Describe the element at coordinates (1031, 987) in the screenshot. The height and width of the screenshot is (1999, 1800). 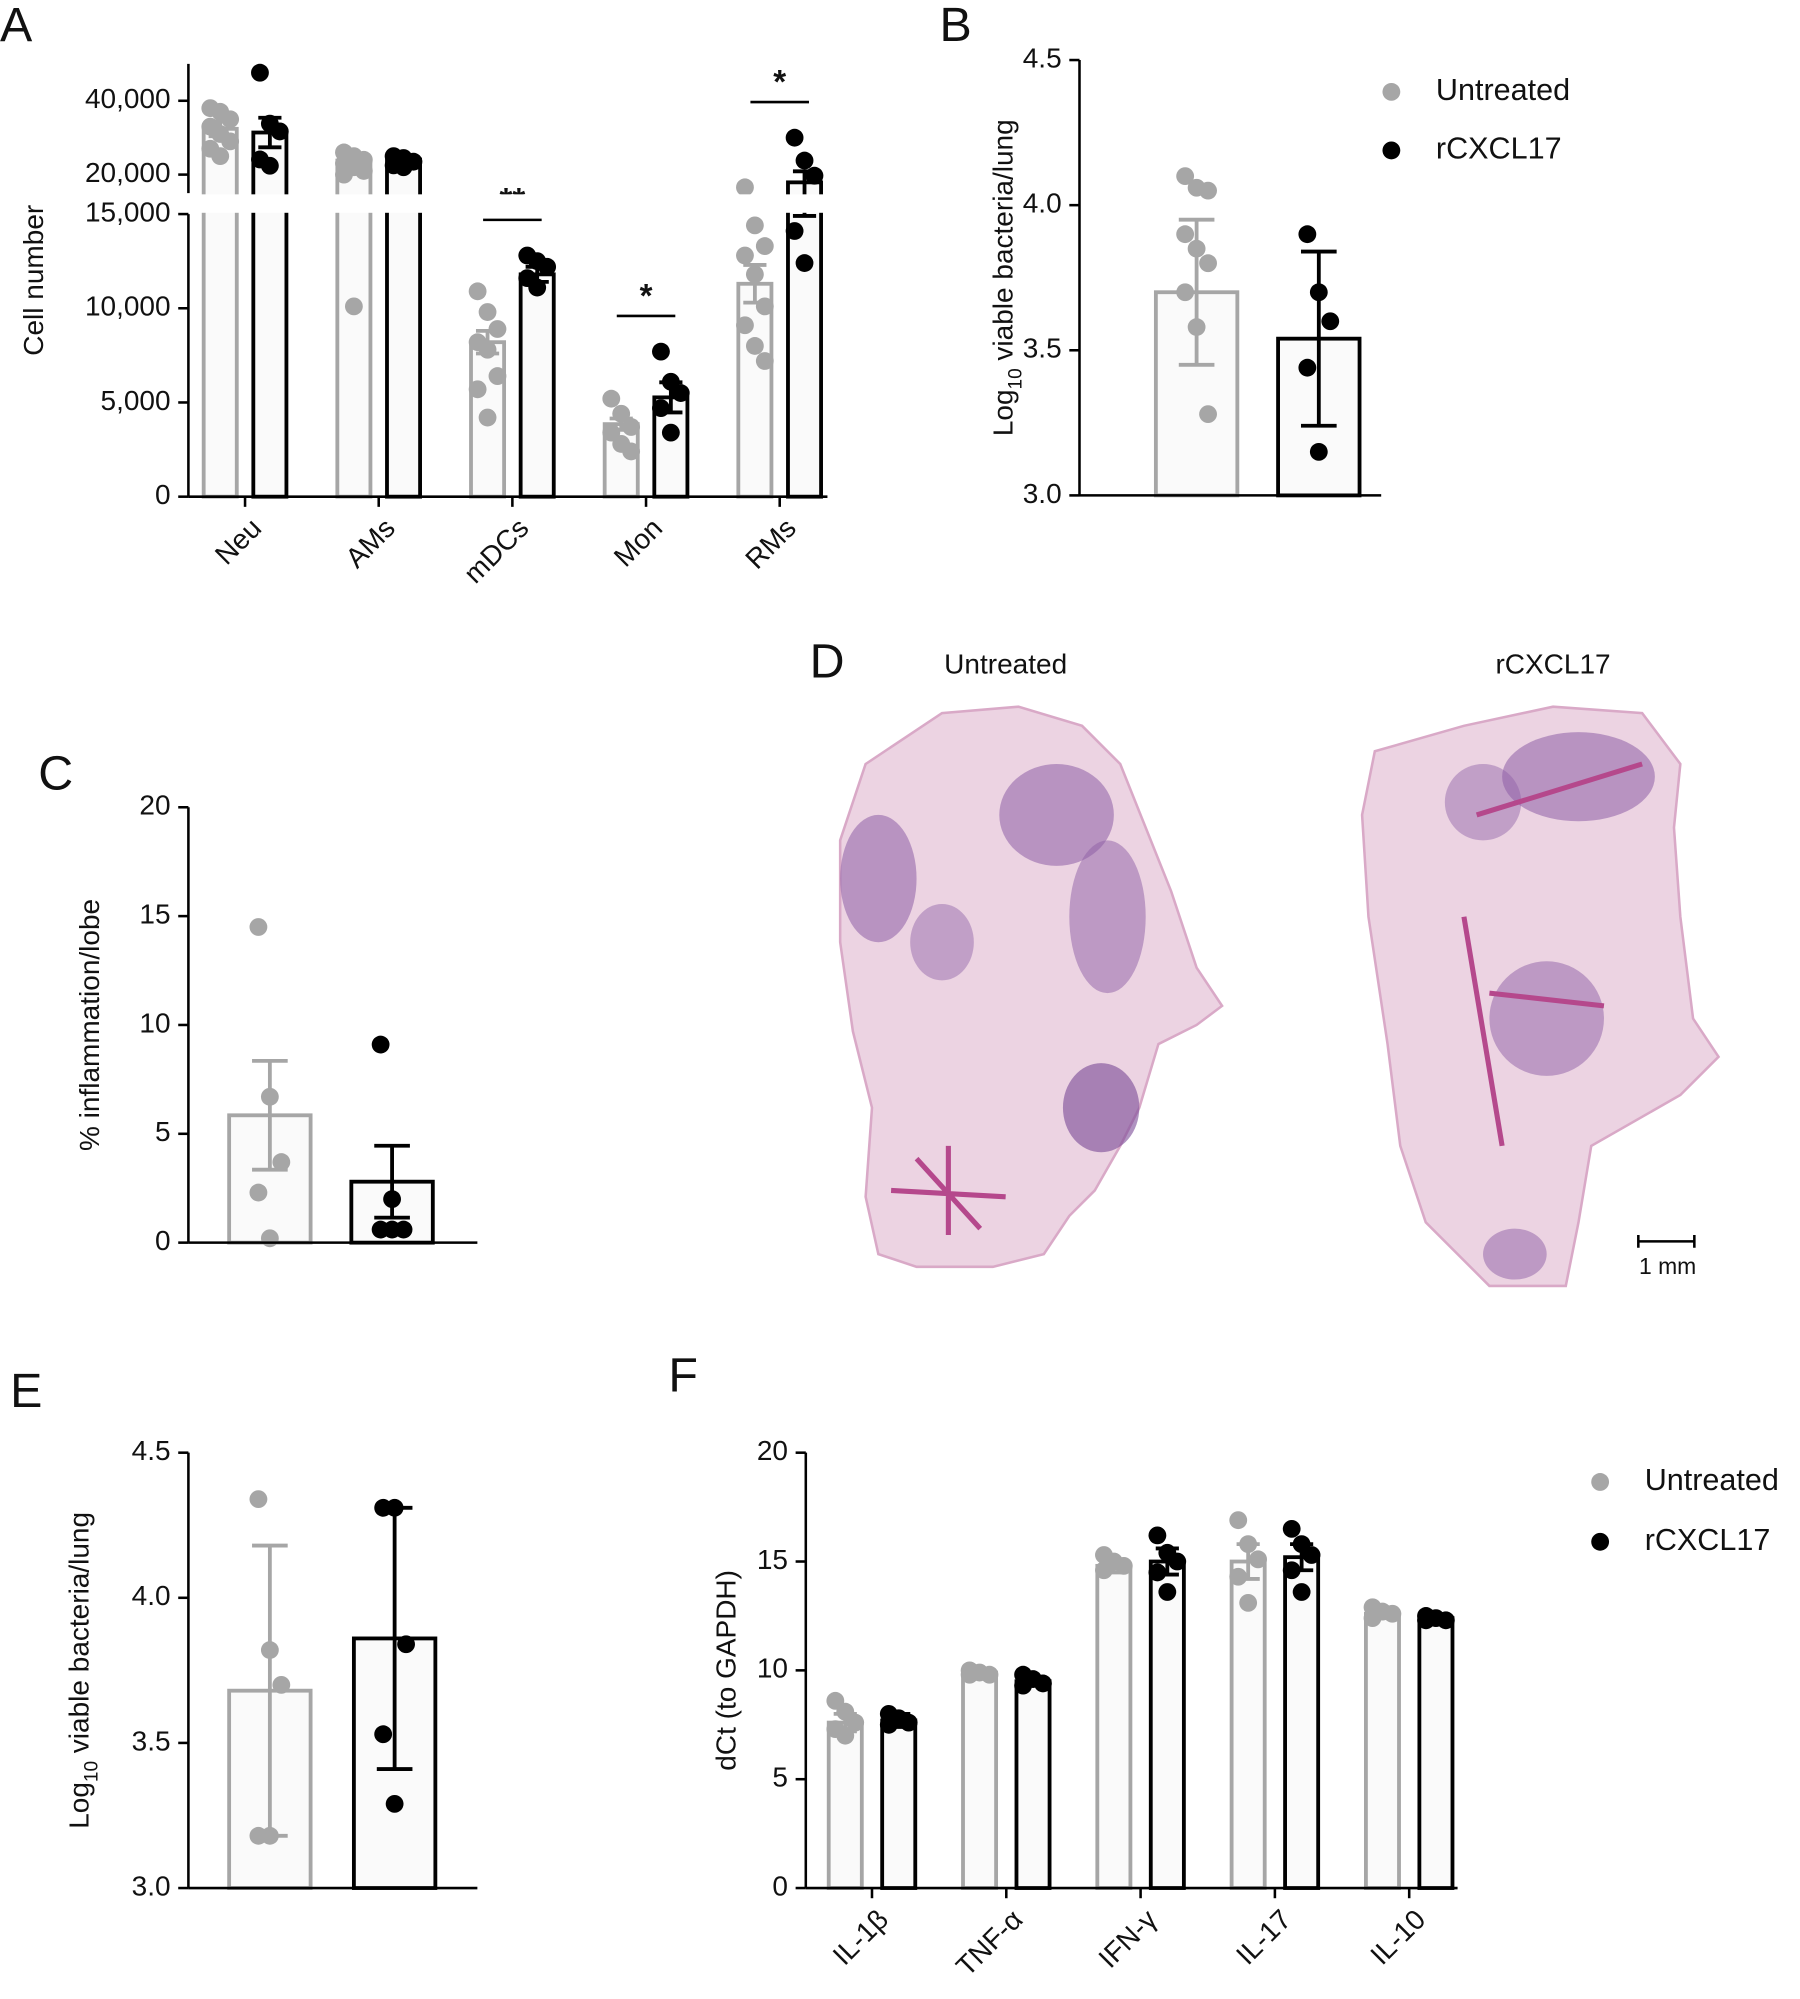
I see `lung-untreated` at that location.